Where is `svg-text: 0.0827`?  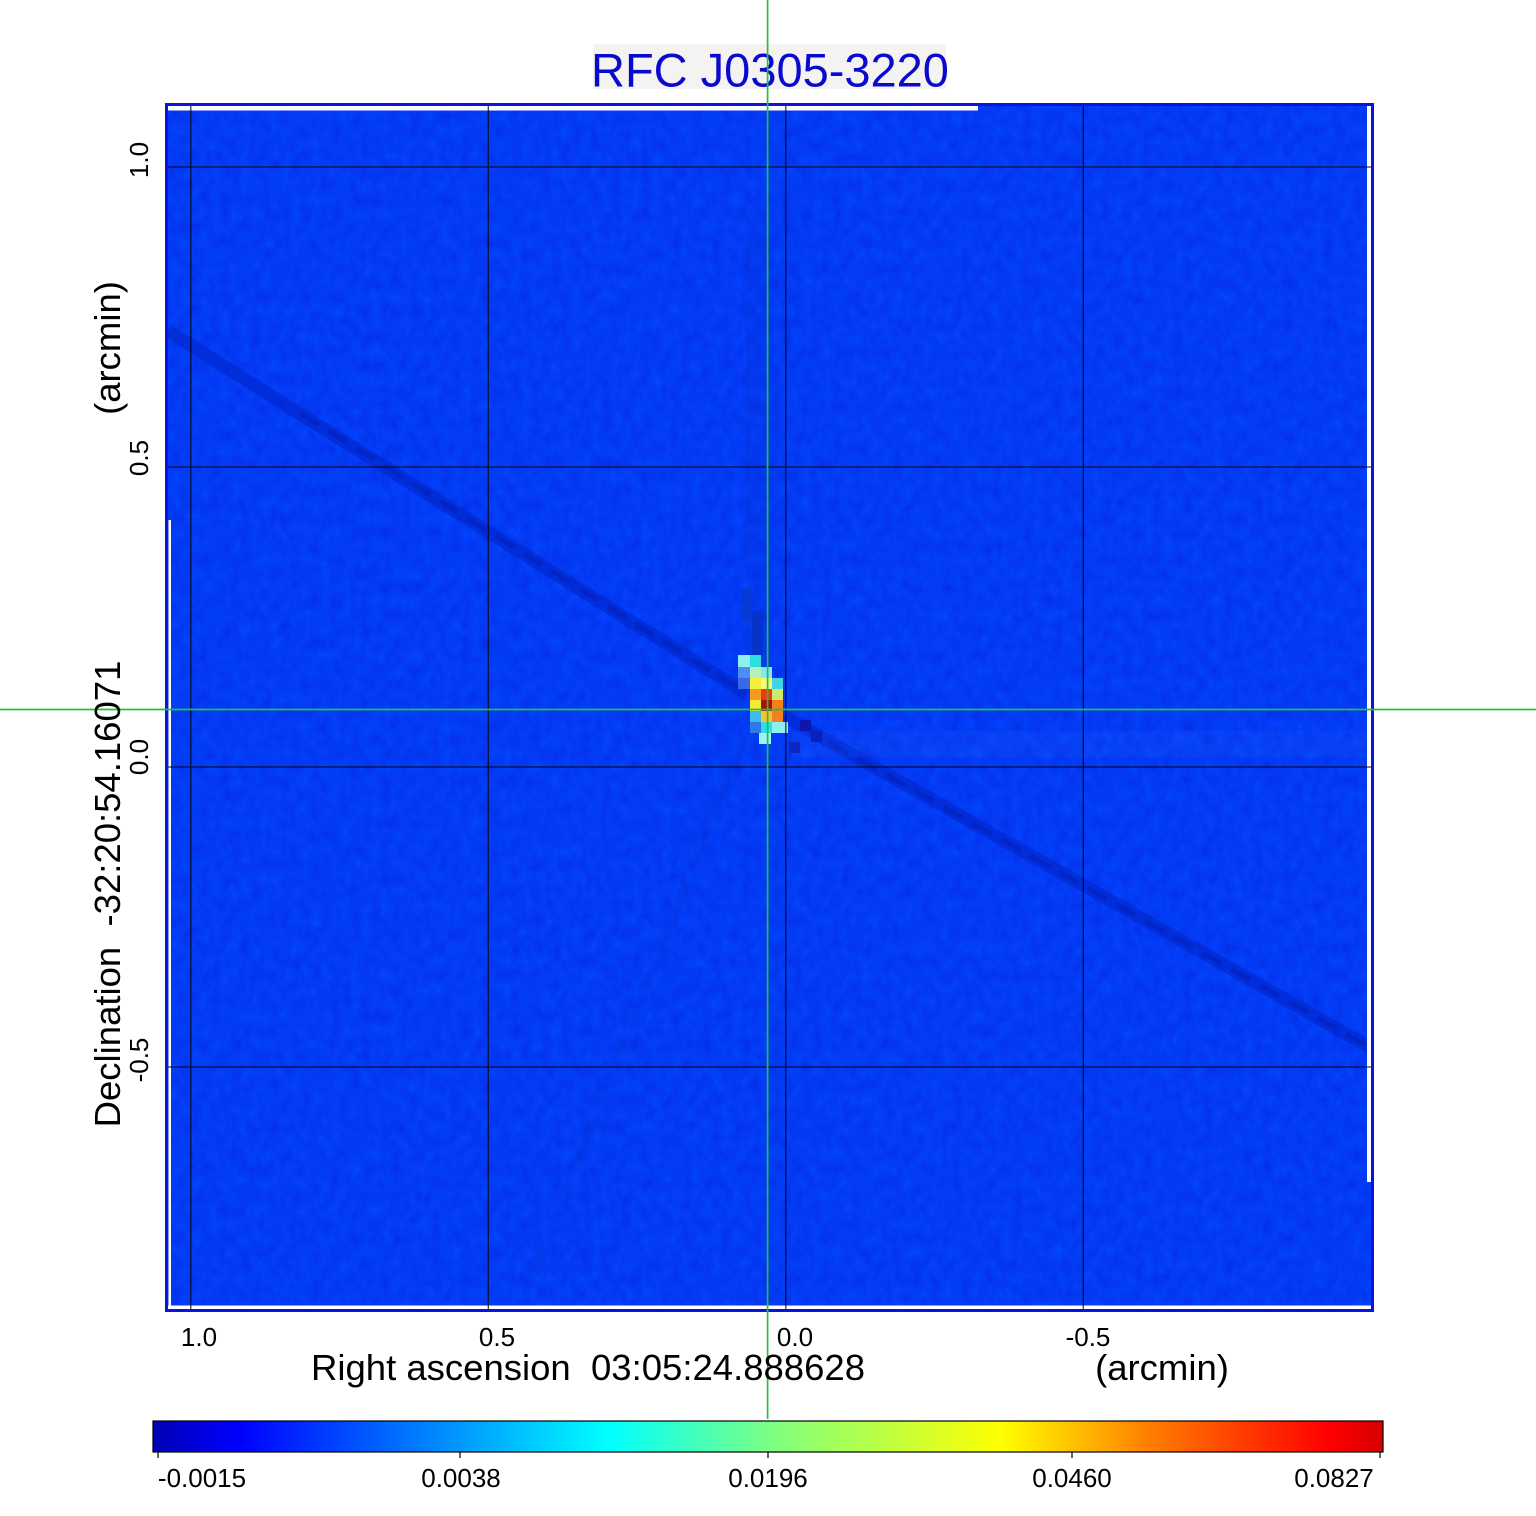 svg-text: 0.0827 is located at coordinates (1334, 1478).